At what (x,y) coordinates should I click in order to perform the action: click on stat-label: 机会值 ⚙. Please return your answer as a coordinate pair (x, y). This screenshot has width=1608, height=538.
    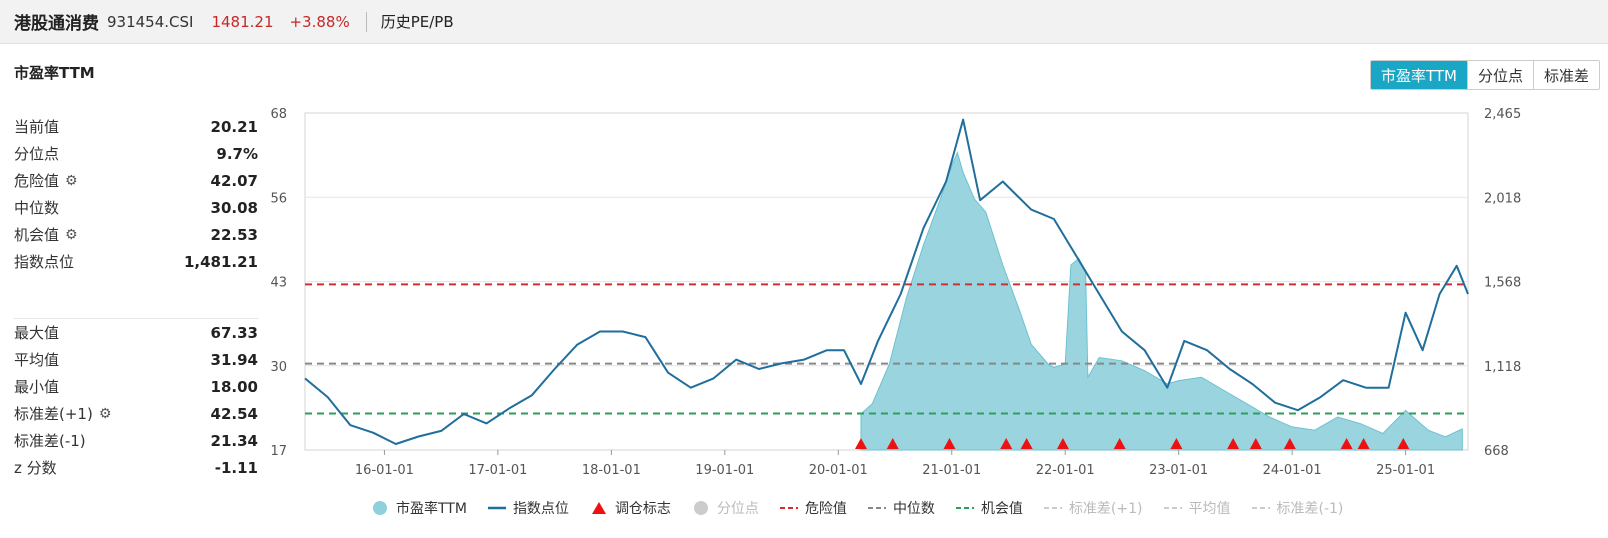
    Looking at the image, I should click on (46, 234).